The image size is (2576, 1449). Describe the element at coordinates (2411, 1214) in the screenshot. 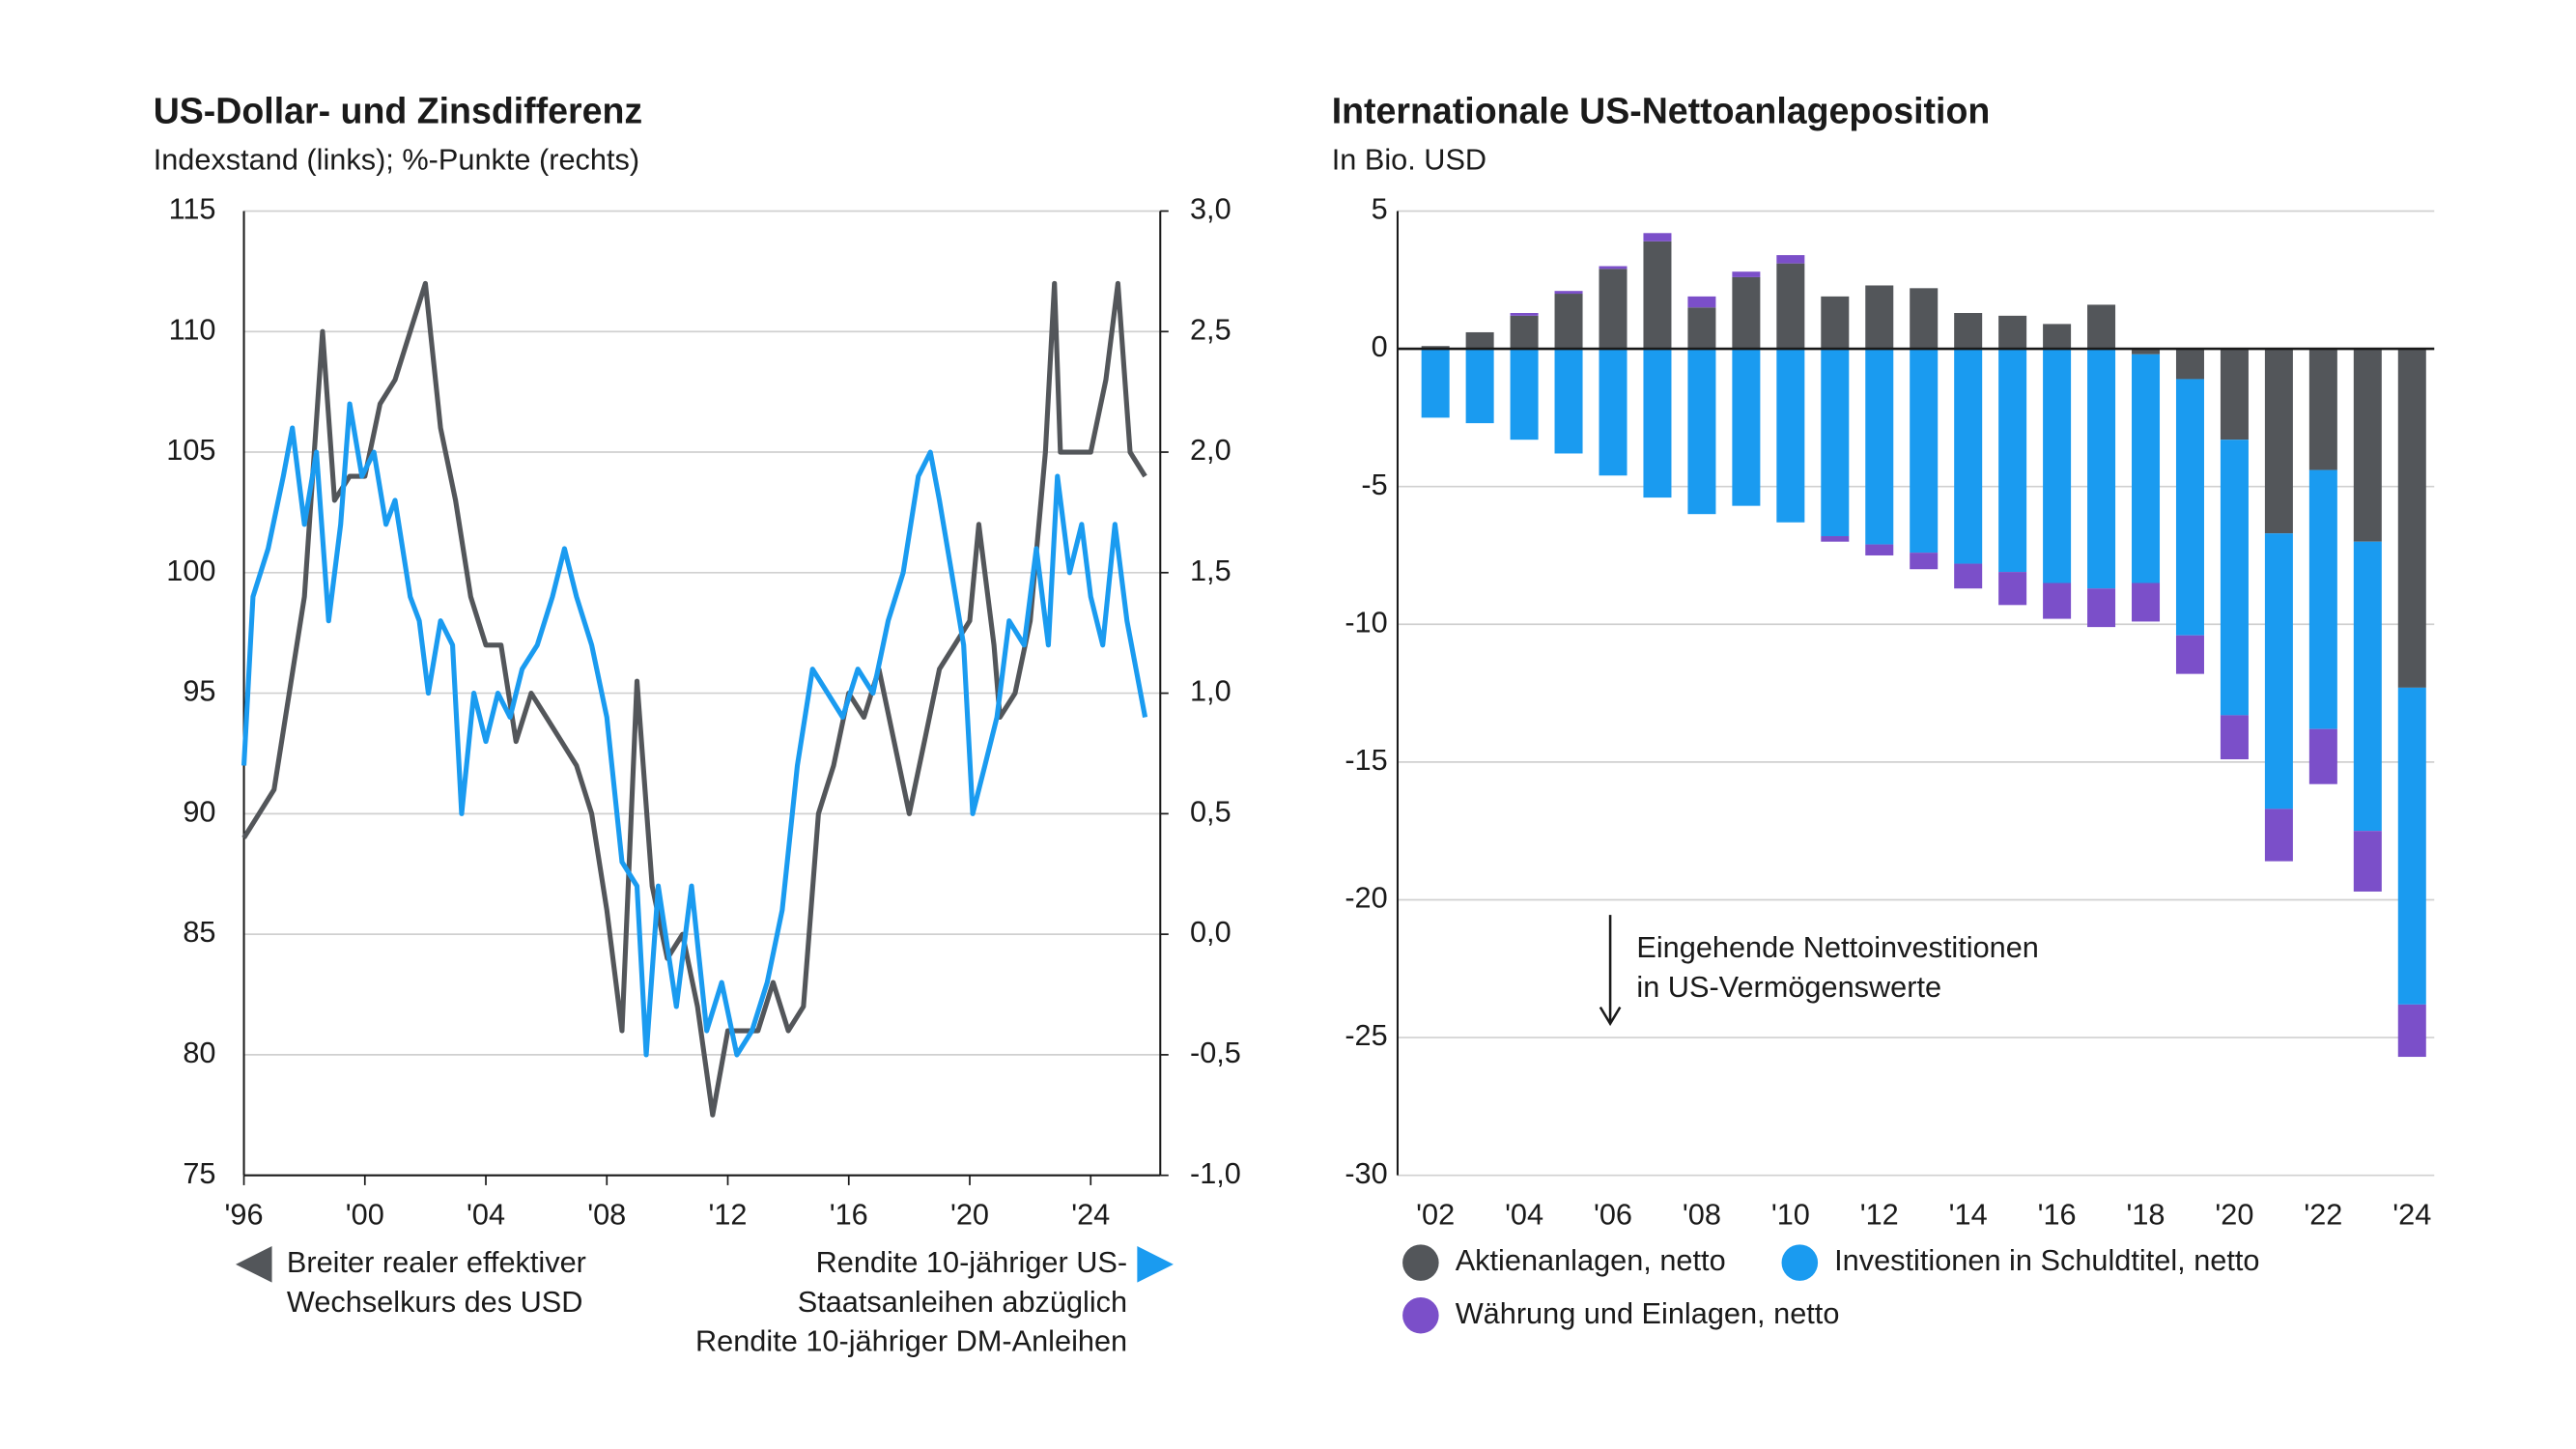

I see `x-tick-label: '24` at that location.